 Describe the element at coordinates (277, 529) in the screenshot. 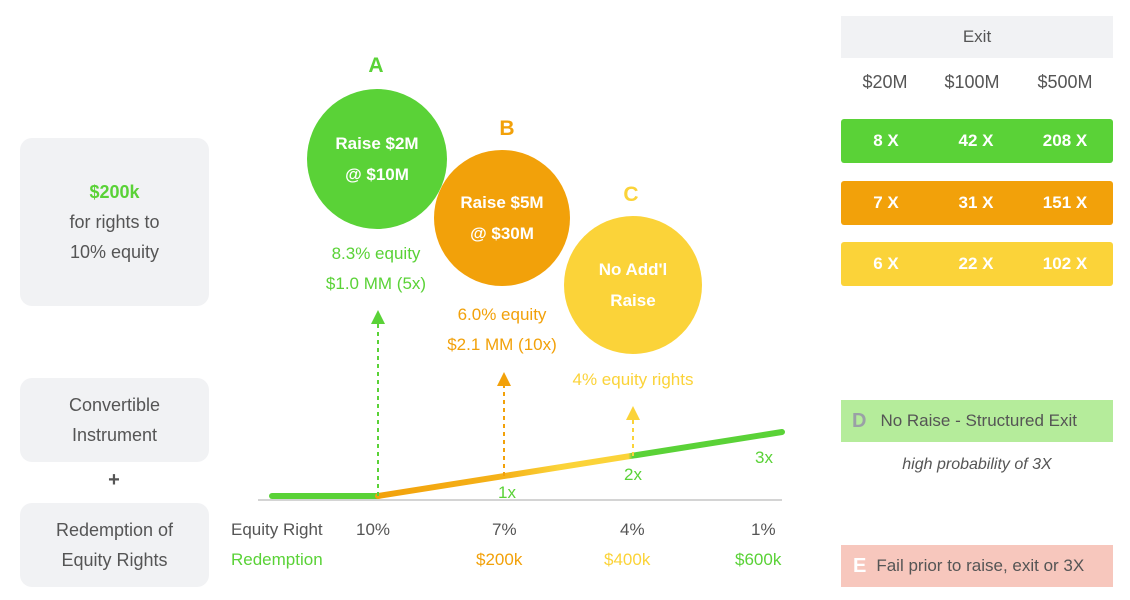

I see `equity-right-label: Equity Right` at that location.